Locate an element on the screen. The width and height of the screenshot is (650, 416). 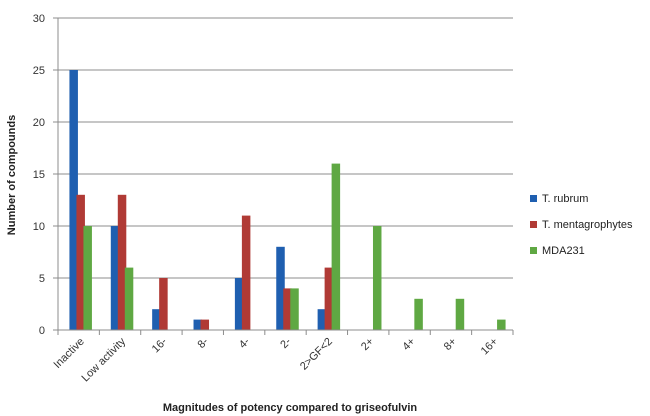
x-tick-label: 16- is located at coordinates (160, 345).